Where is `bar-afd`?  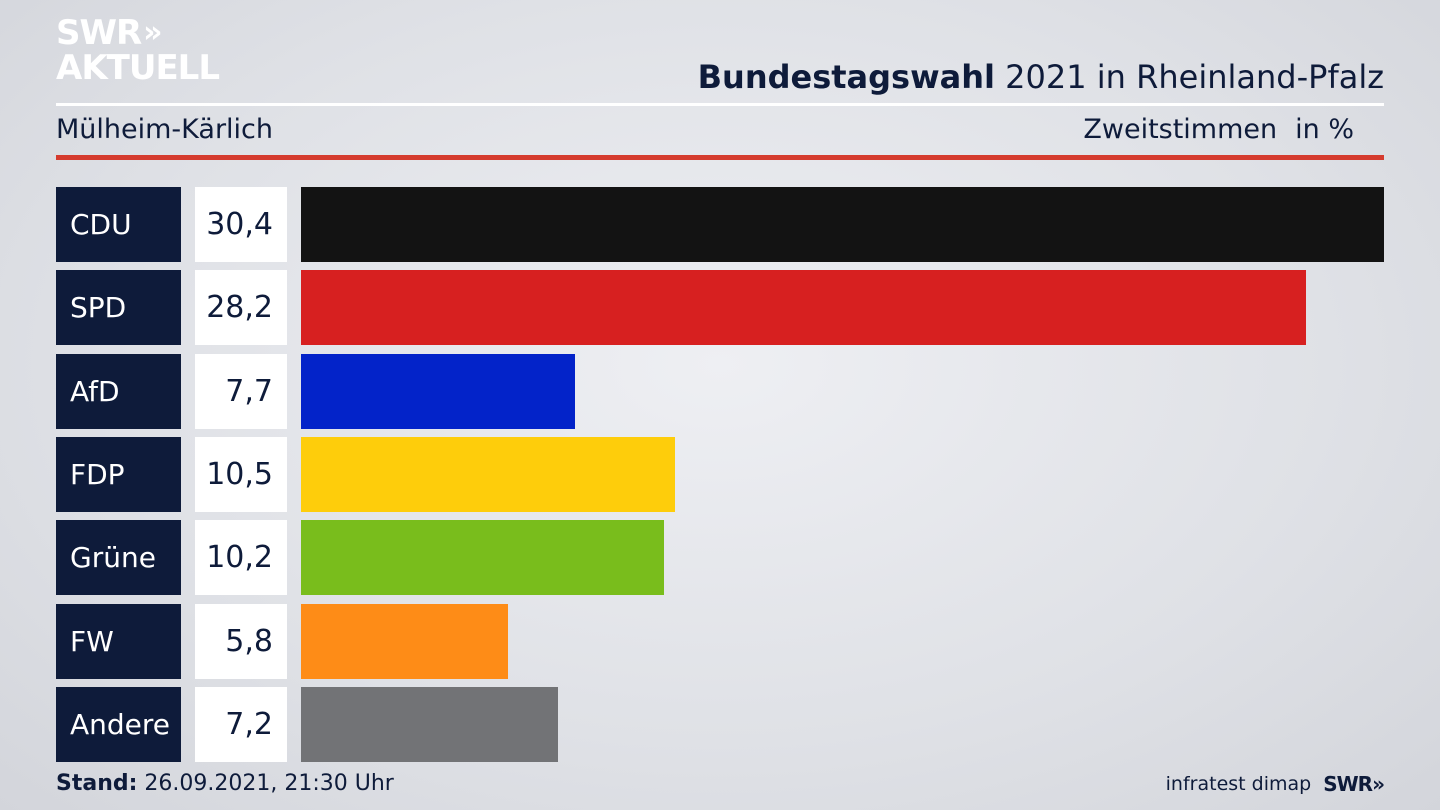
bar-afd is located at coordinates (438, 391).